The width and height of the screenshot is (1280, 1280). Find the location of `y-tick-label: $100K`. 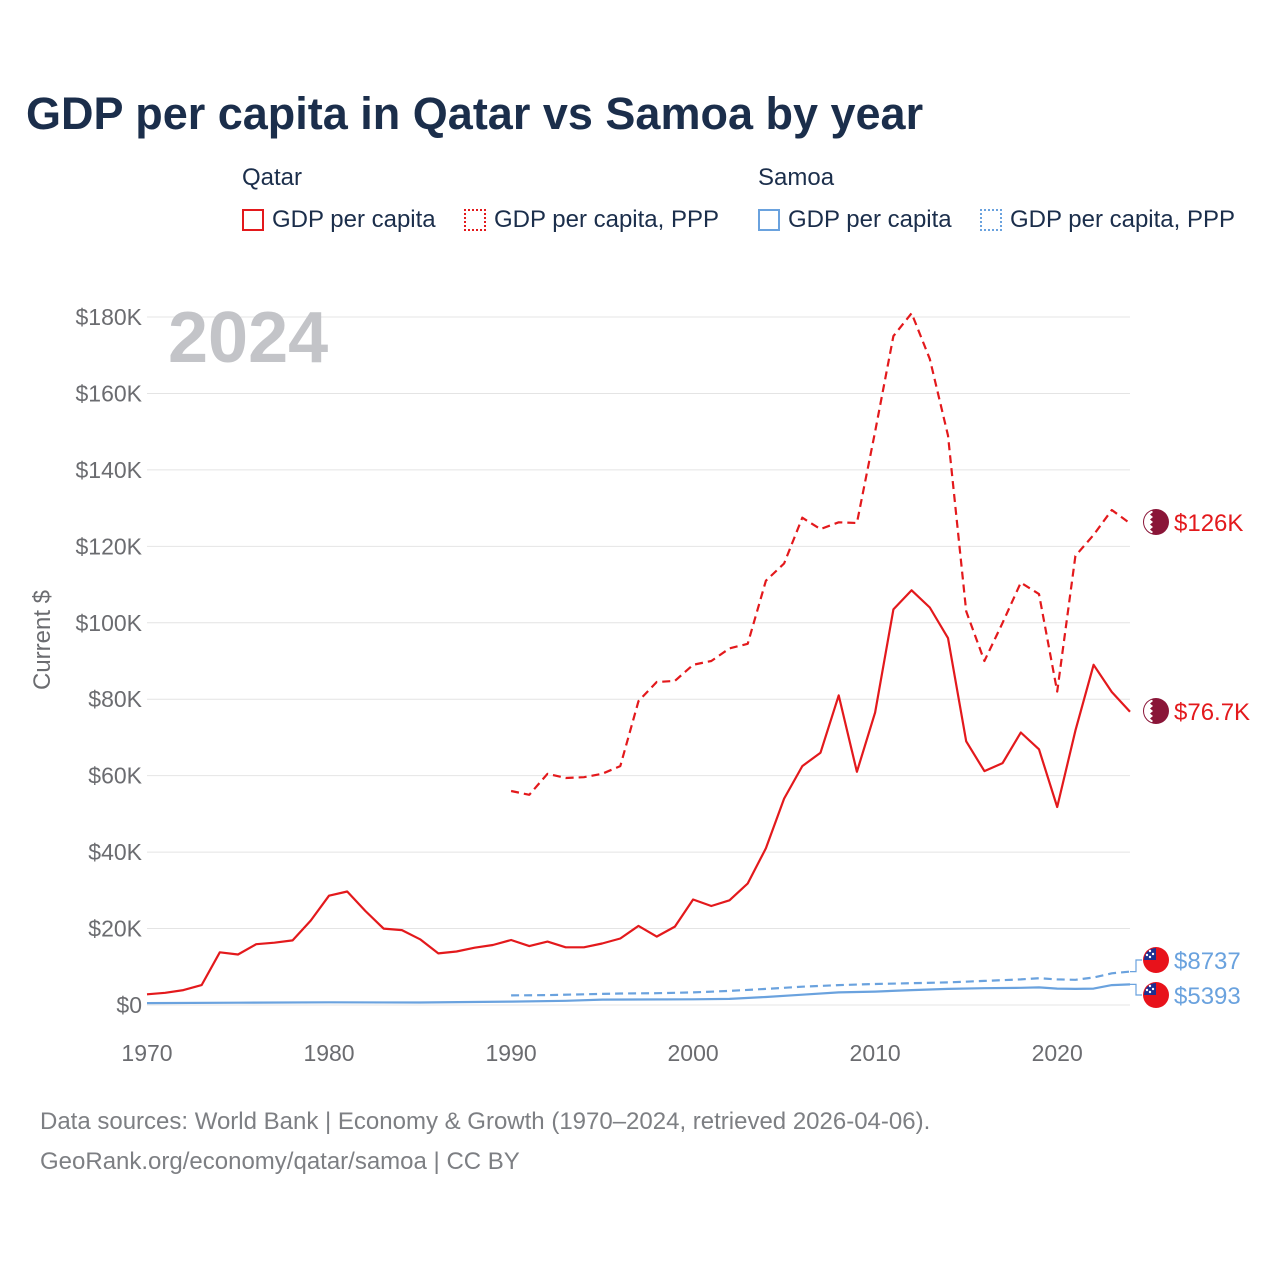

y-tick-label: $100K is located at coordinates (108, 623).